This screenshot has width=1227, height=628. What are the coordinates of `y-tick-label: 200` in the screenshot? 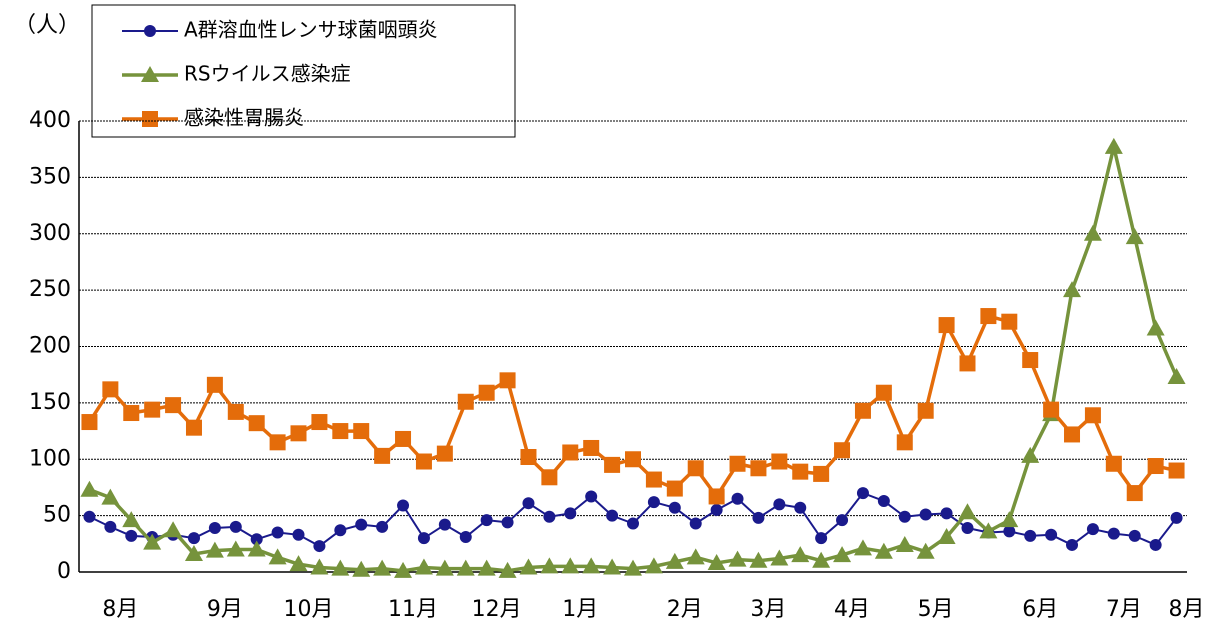 It's located at (50, 346).